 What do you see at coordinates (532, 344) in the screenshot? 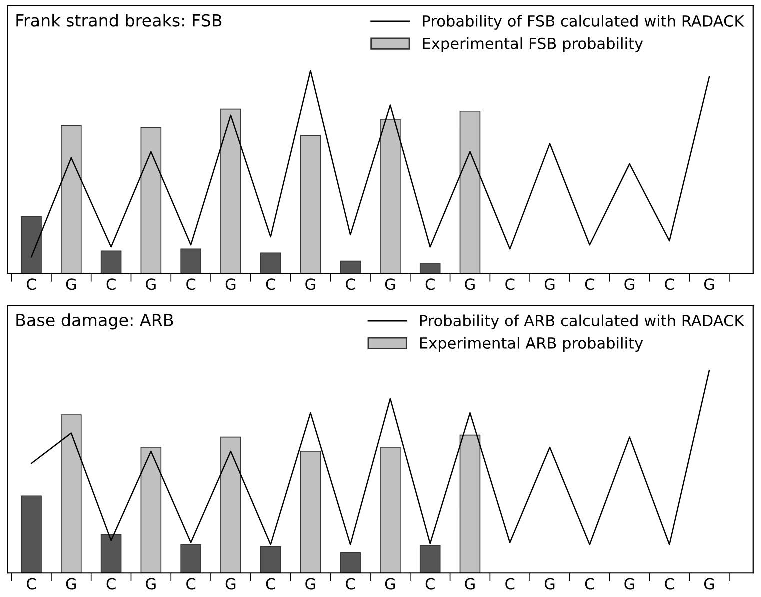
I see `legend-label: Experimental ARB probability` at bounding box center [532, 344].